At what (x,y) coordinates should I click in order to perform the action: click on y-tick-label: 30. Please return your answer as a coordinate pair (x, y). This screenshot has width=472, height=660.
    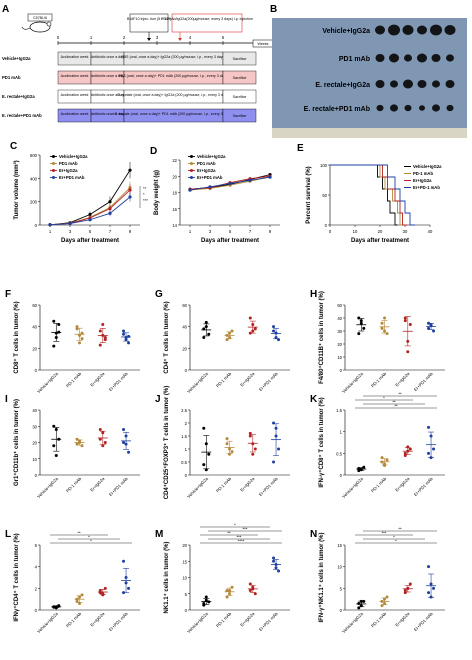
    Looking at the image, I should click on (339, 331).